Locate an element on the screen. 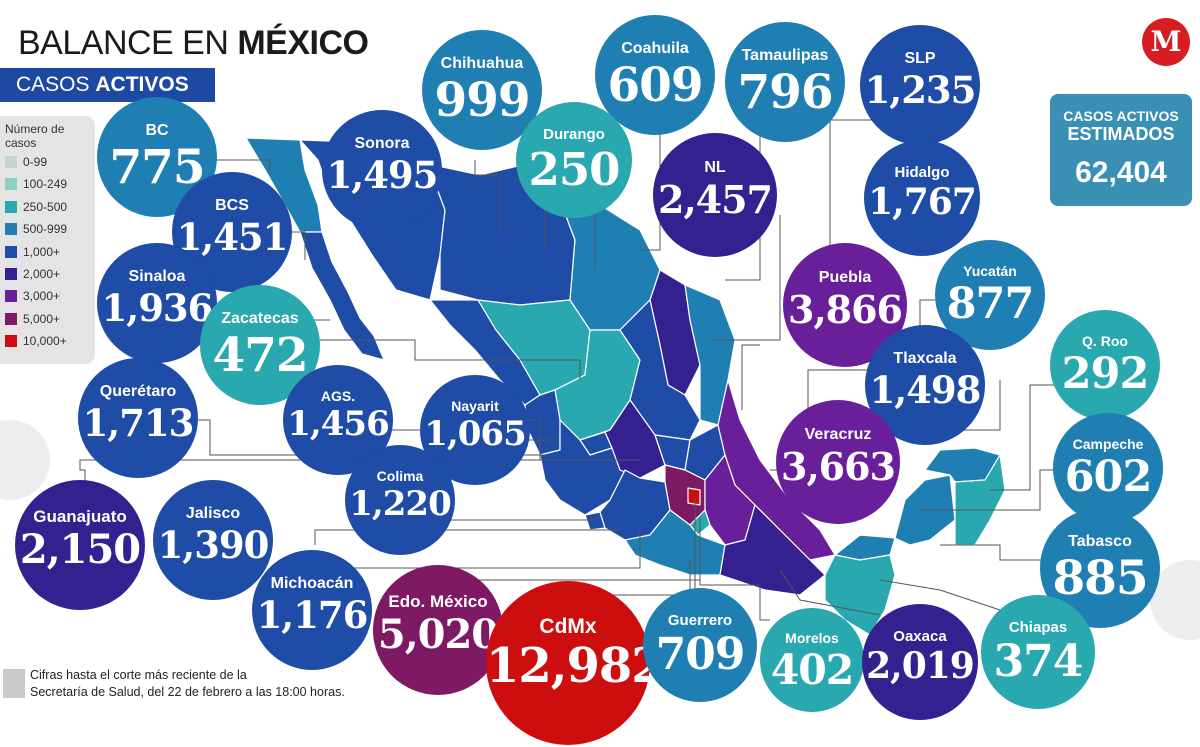 Image resolution: width=1200 pixels, height=747 pixels. legend-item: 1,000+ is located at coordinates (32, 252).